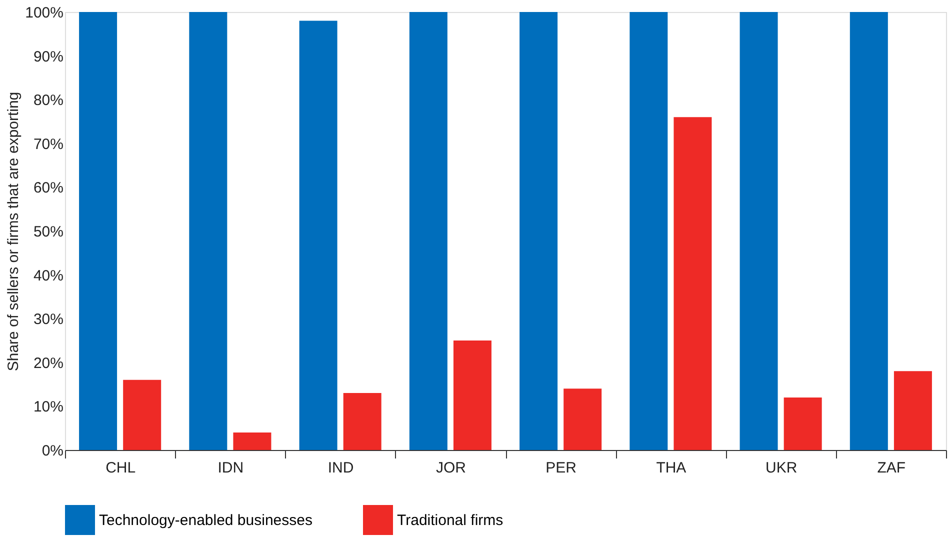  I want to click on x-tick-label: JOR, so click(451, 468).